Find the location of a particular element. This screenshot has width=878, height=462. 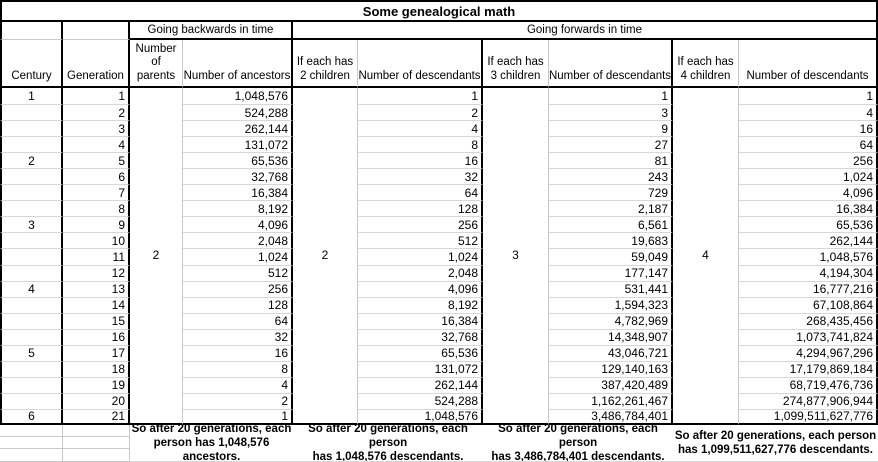

desc4-cell: 4,096 is located at coordinates (808, 192).